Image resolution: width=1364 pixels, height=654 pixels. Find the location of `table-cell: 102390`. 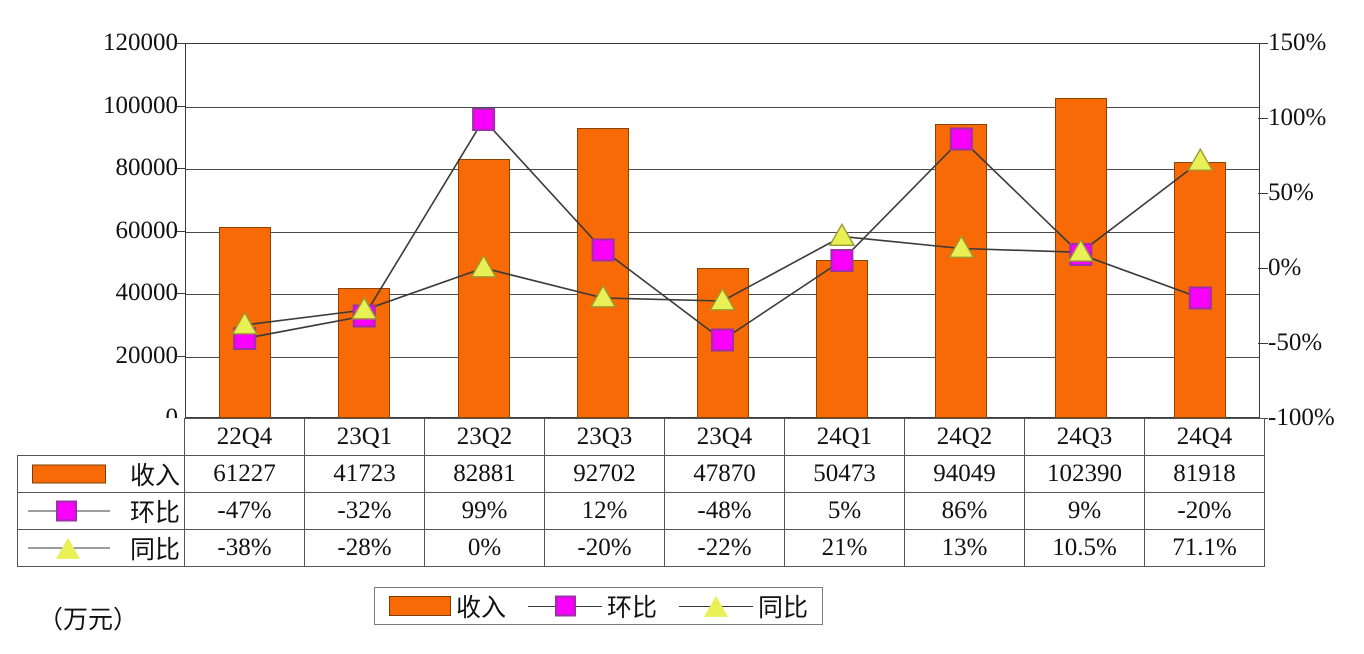

table-cell: 102390 is located at coordinates (1084, 474).